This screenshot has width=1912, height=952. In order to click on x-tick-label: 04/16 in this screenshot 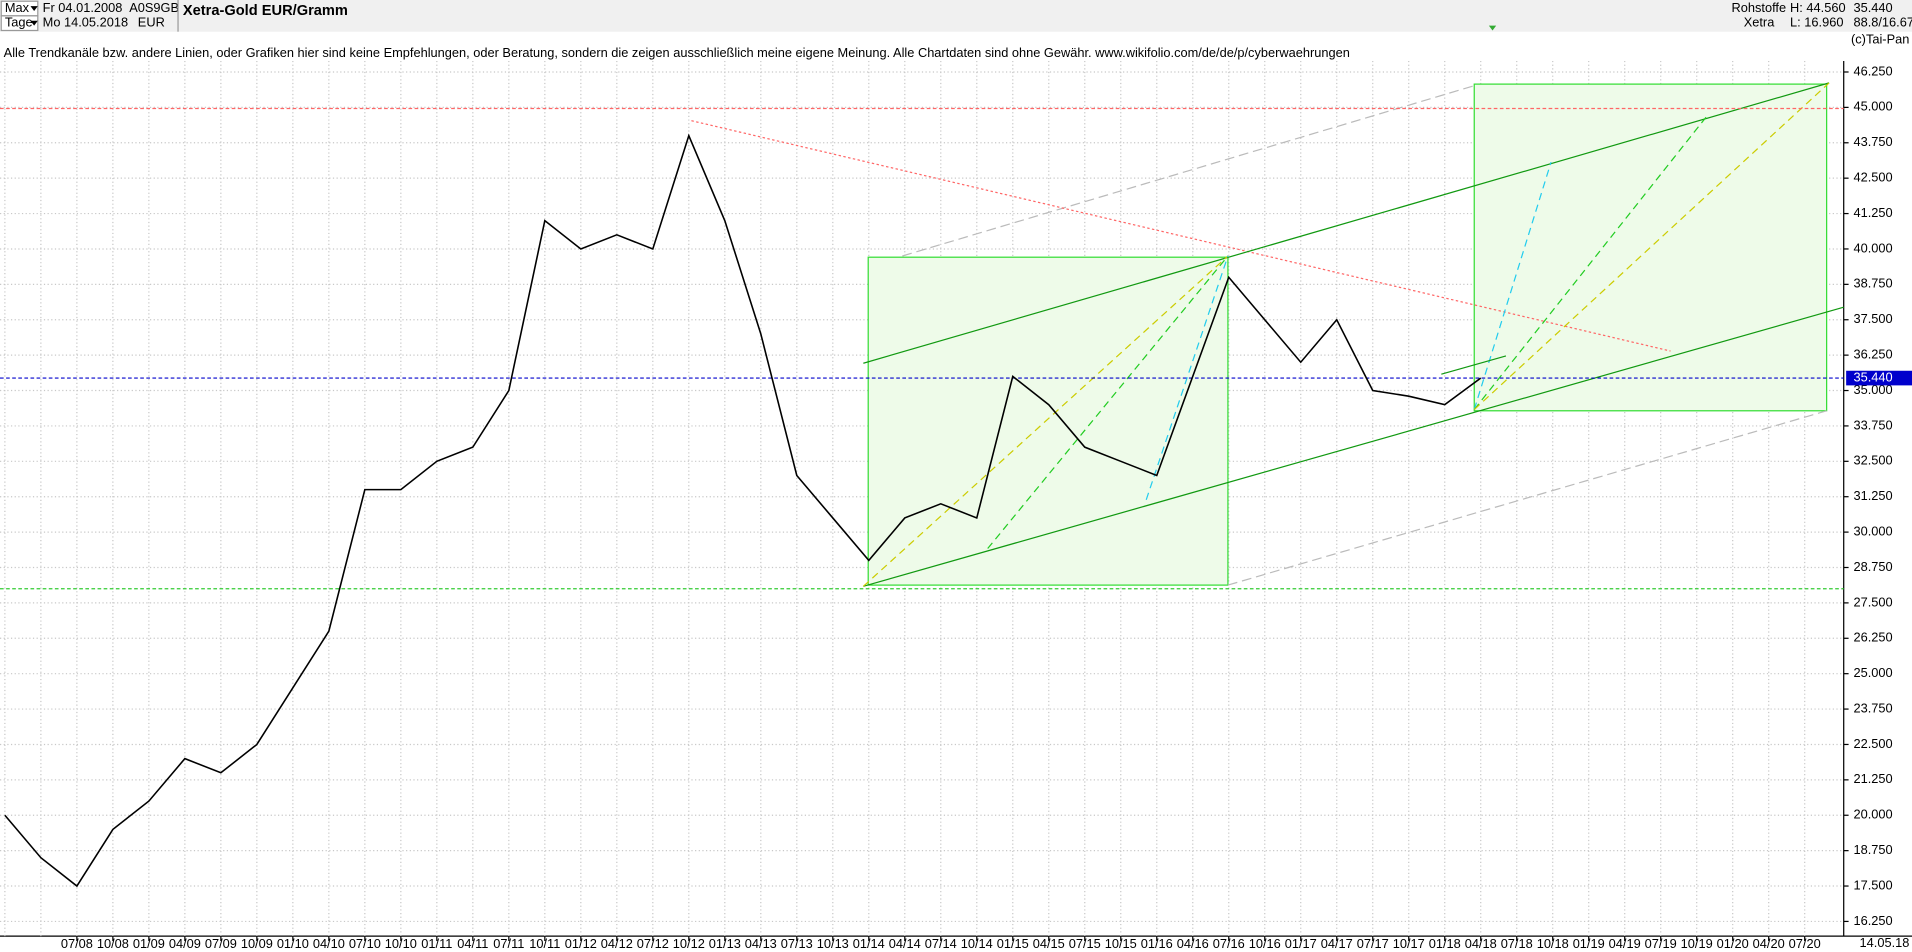, I will do `click(1193, 943)`.